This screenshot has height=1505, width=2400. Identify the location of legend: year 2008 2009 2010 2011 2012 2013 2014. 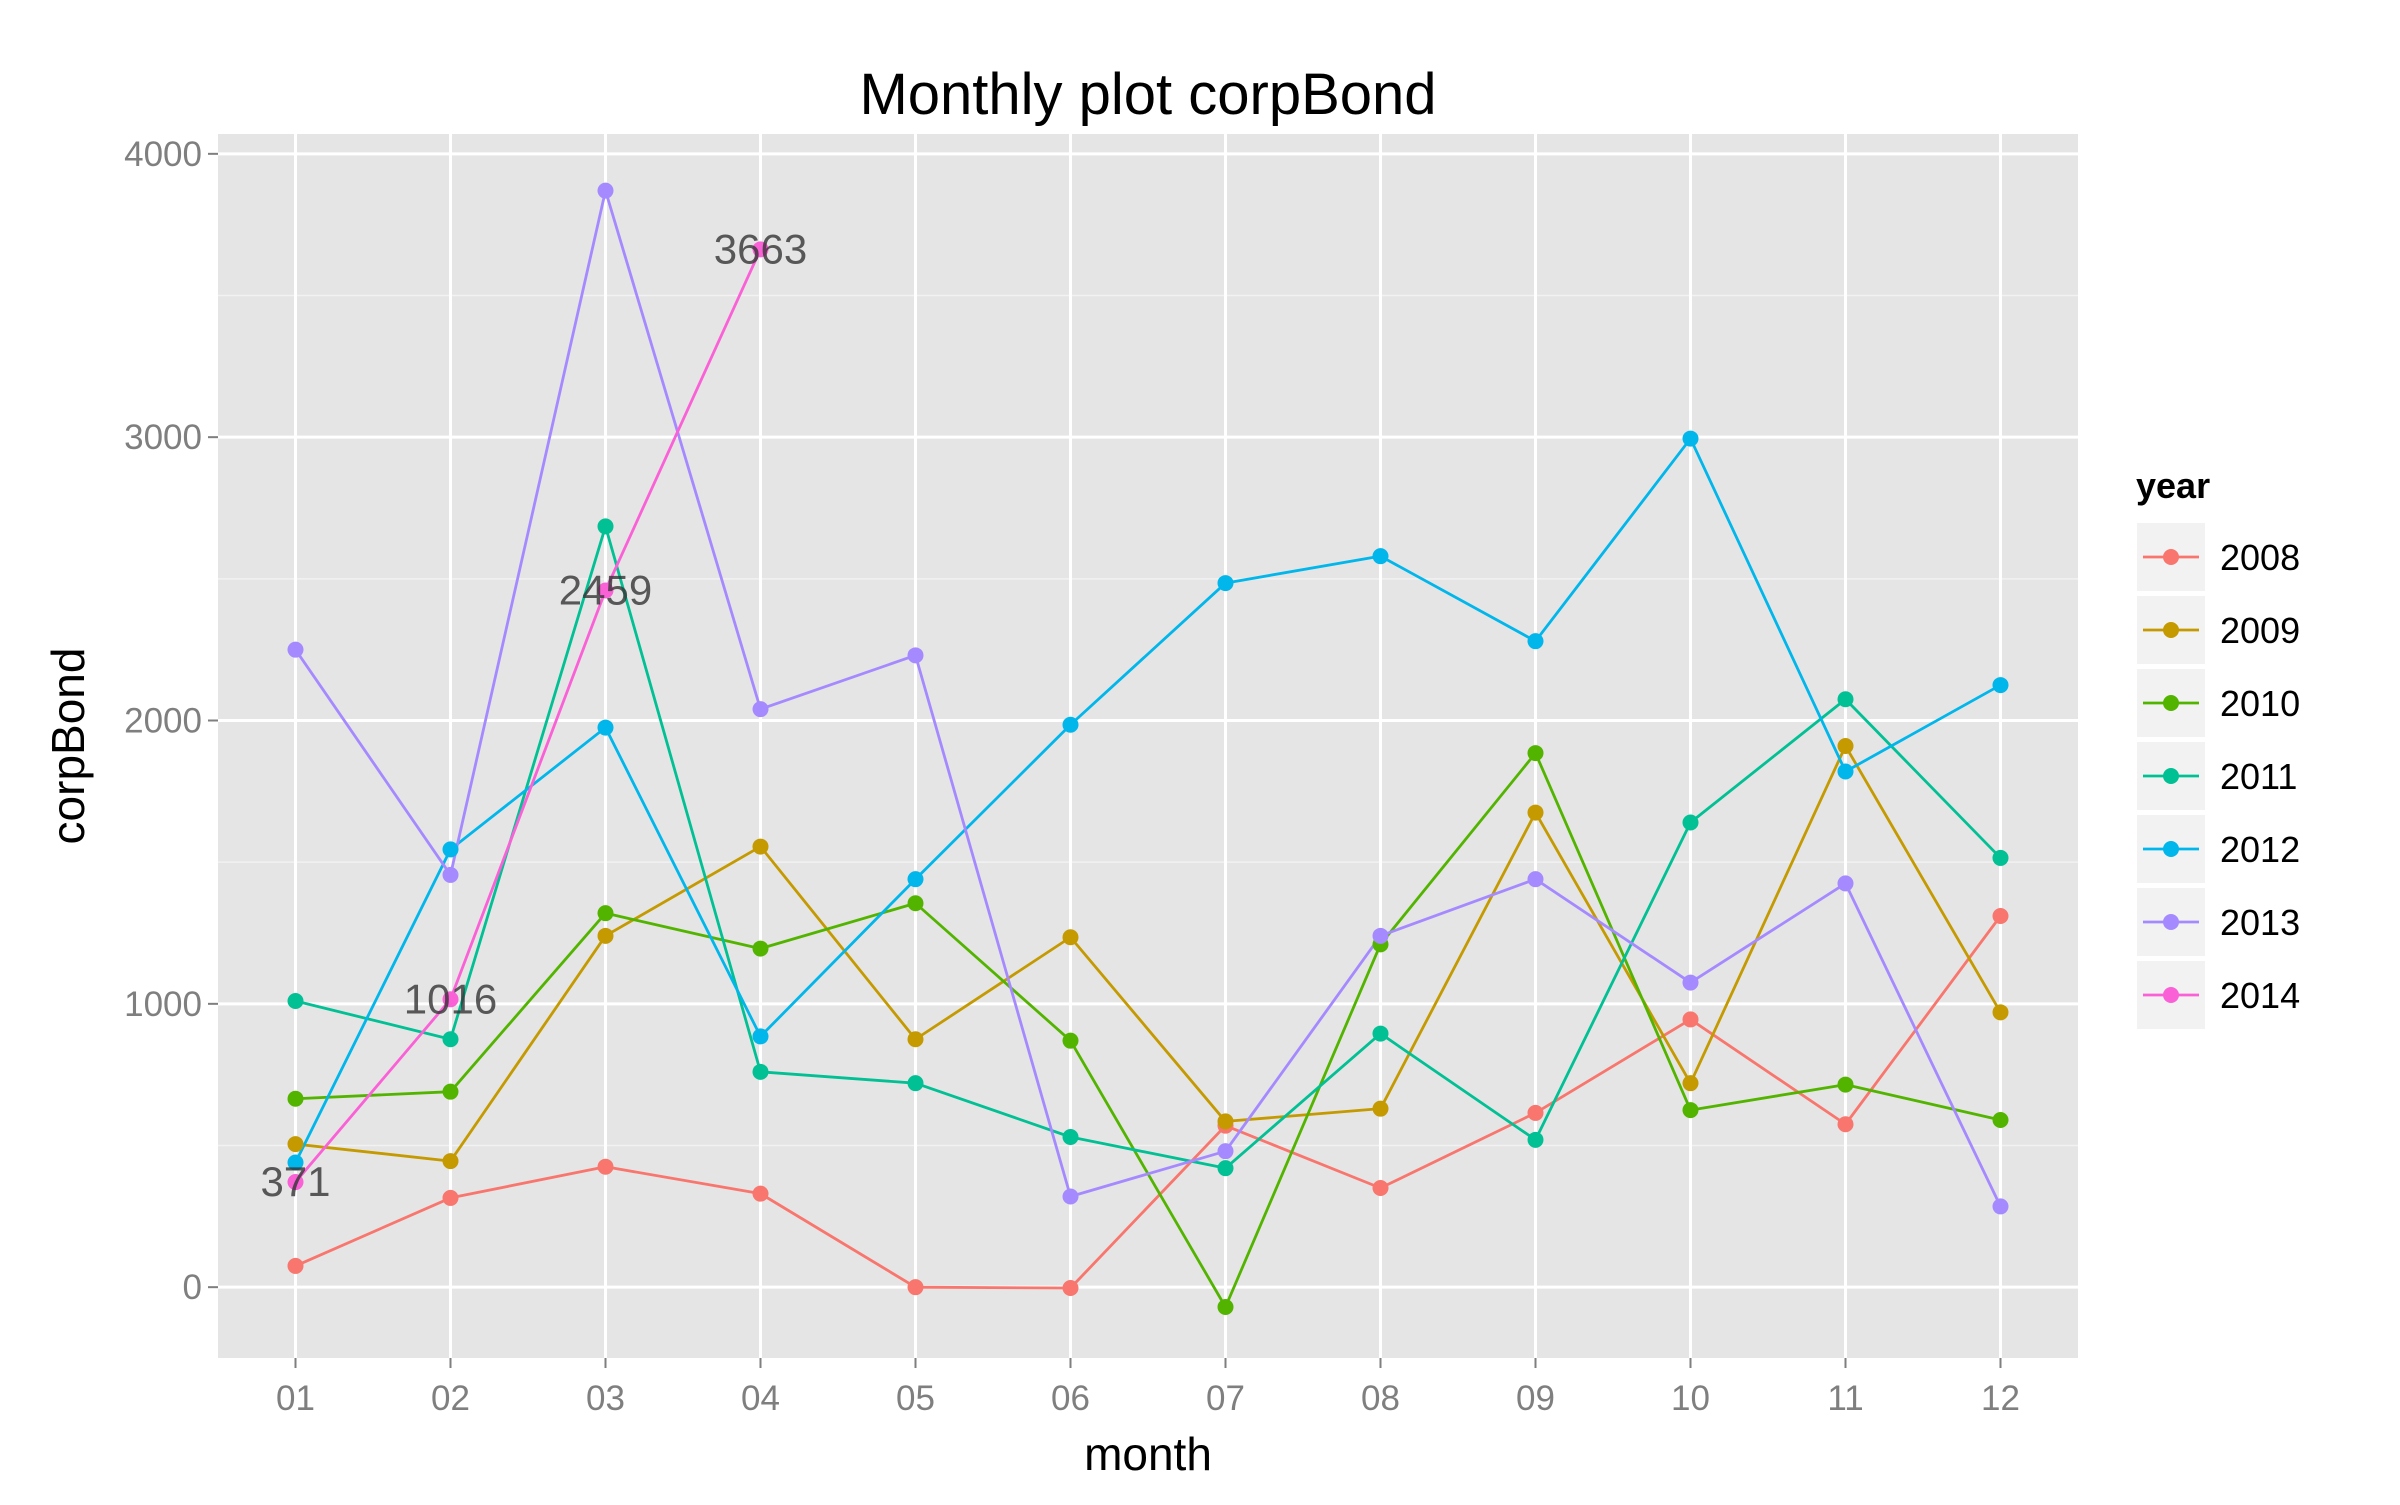
(2217, 748).